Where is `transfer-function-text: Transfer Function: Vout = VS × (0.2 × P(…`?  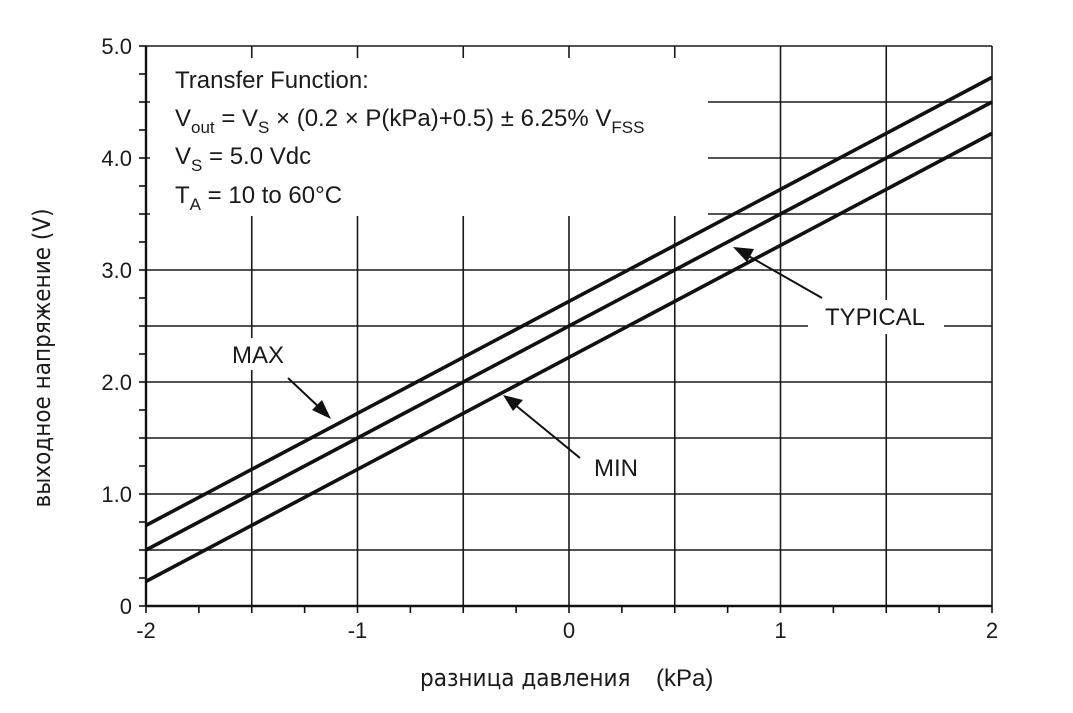
transfer-function-text: Transfer Function: Vout = VS × (0.2 × P(… is located at coordinates (409, 140).